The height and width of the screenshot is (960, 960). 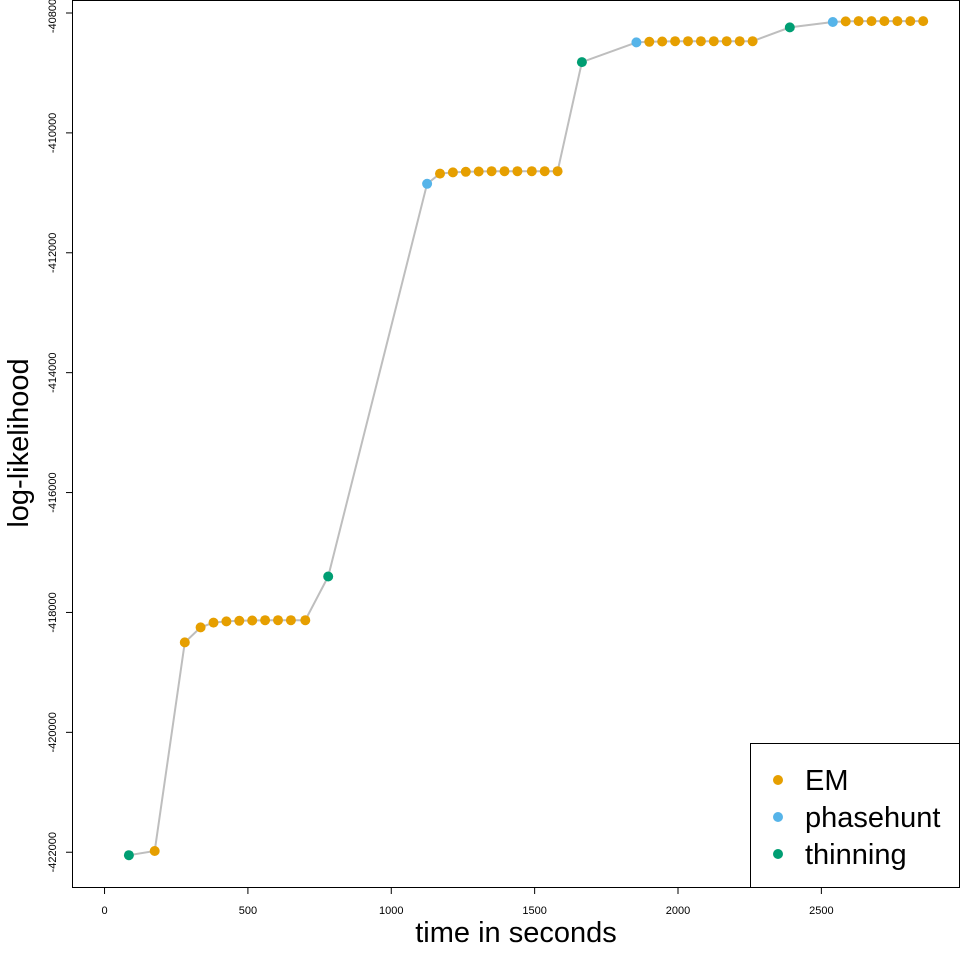 I want to click on x-tick-label: 2500, so click(x=821, y=911).